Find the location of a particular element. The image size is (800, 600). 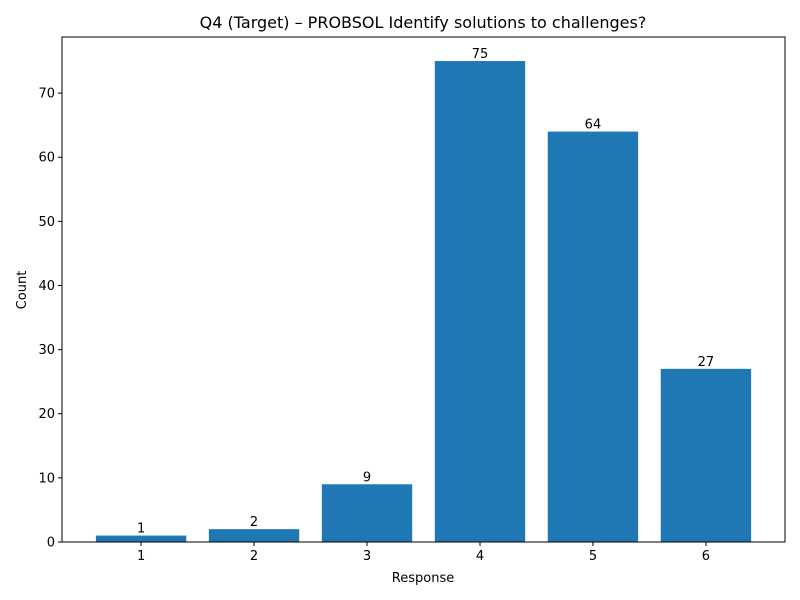

data-label-2: 2 is located at coordinates (254, 522).